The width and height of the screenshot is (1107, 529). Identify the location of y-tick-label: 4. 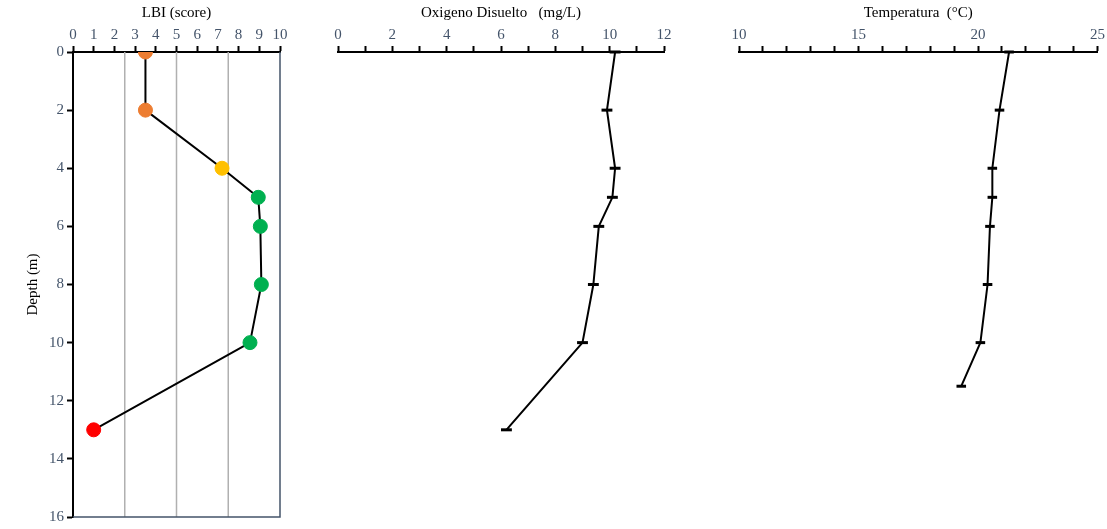
(60, 167).